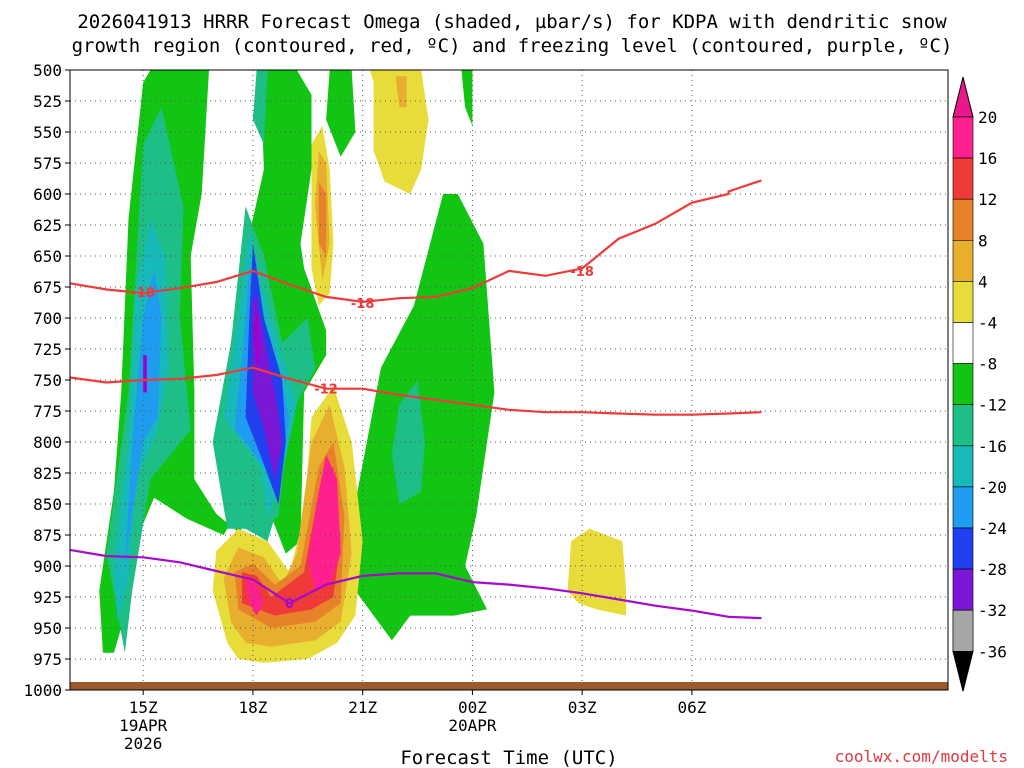  What do you see at coordinates (963, 589) in the screenshot?
I see `colorbar-swatch-m24` at bounding box center [963, 589].